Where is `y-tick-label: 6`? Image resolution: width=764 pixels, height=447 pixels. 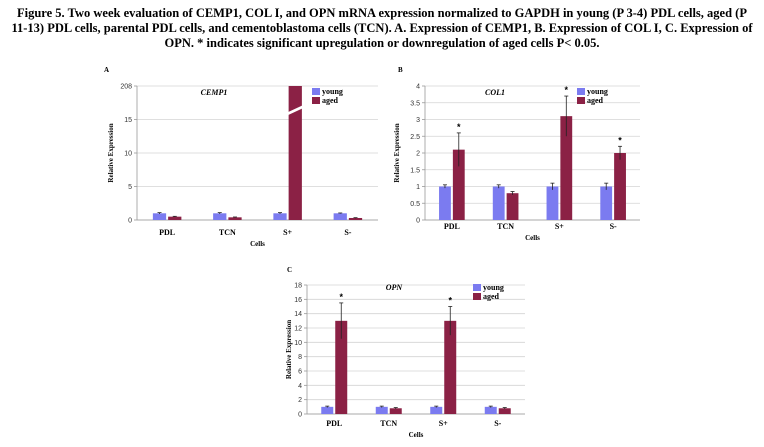 y-tick-label: 6 is located at coordinates (300, 372).